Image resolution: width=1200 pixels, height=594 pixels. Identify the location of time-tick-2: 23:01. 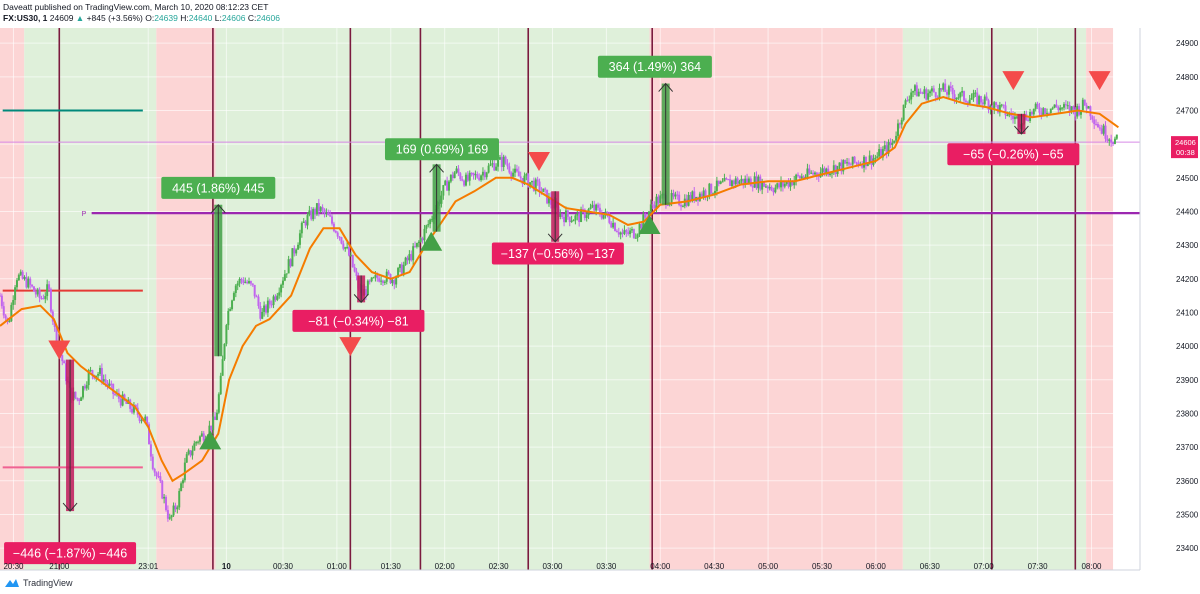
(148, 566).